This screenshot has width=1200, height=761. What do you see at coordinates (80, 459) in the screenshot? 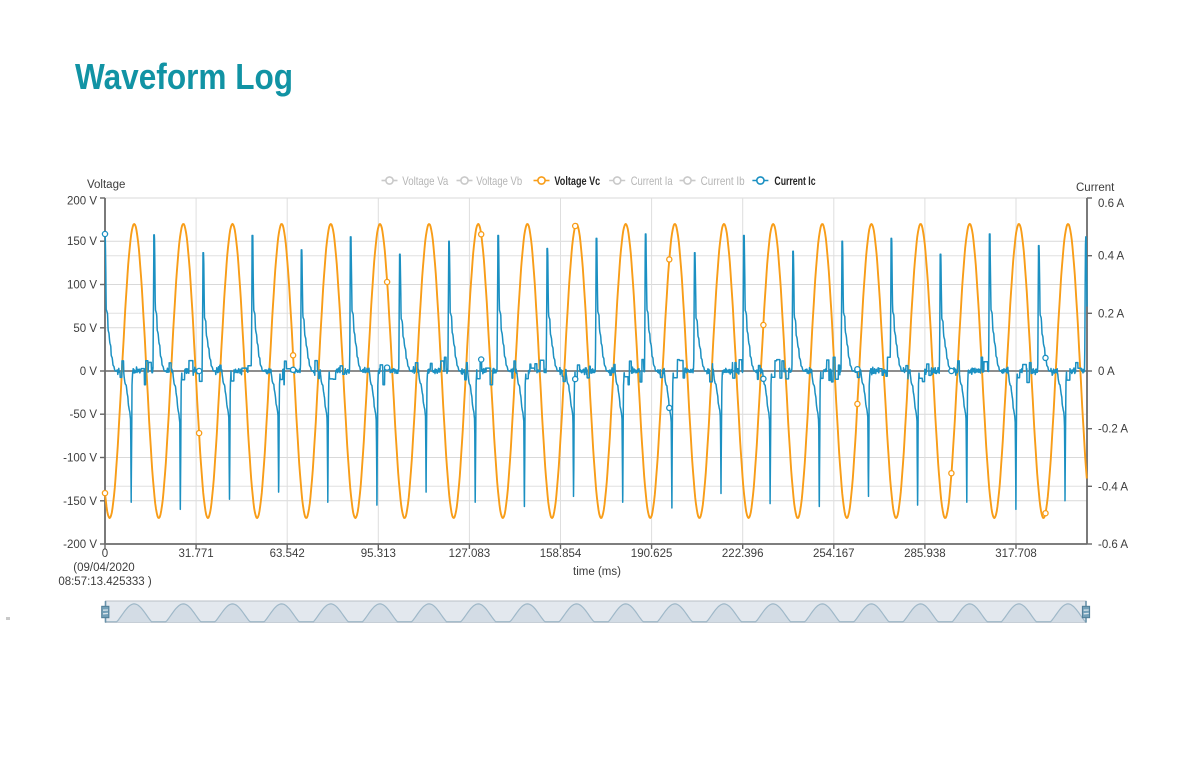
I see `svg-text: -100 V` at bounding box center [80, 459].